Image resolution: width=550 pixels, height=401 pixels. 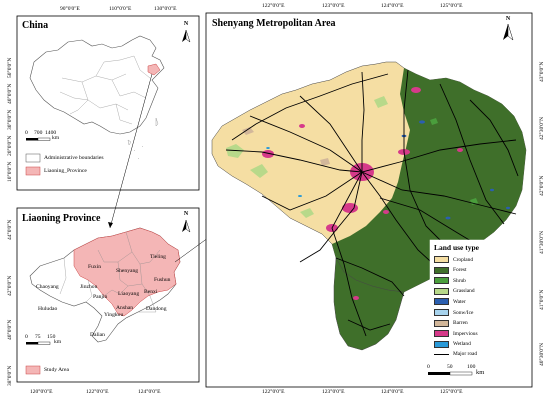 I want to click on city-label-shenyang: Shenyang, so click(x=127, y=271).